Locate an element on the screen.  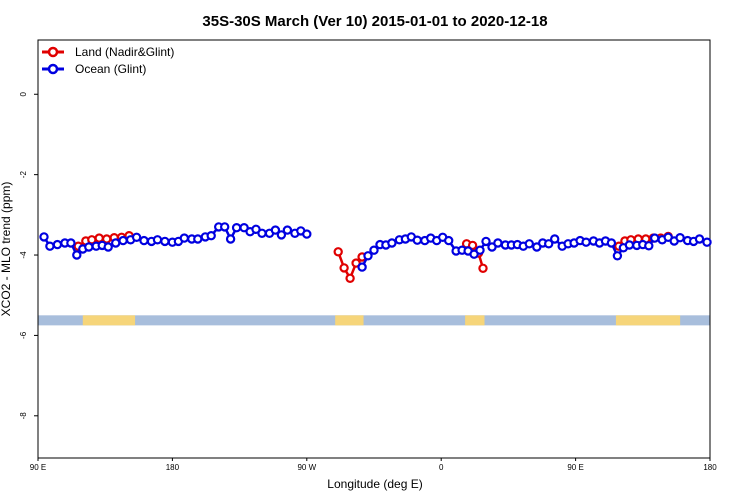
legend: Land (Nadir&Glint) Ocean (Glint) is located at coordinates (108, 60).